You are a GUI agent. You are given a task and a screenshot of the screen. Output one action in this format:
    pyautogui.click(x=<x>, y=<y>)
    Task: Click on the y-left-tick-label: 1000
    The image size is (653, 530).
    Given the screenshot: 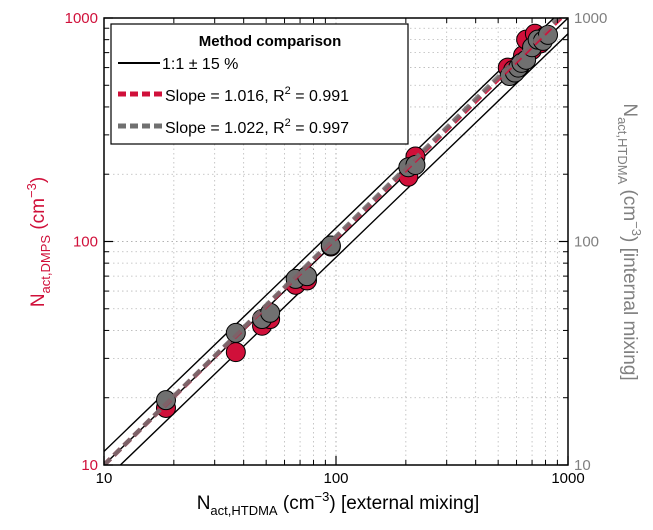 What is the action you would take?
    pyautogui.click(x=81, y=18)
    